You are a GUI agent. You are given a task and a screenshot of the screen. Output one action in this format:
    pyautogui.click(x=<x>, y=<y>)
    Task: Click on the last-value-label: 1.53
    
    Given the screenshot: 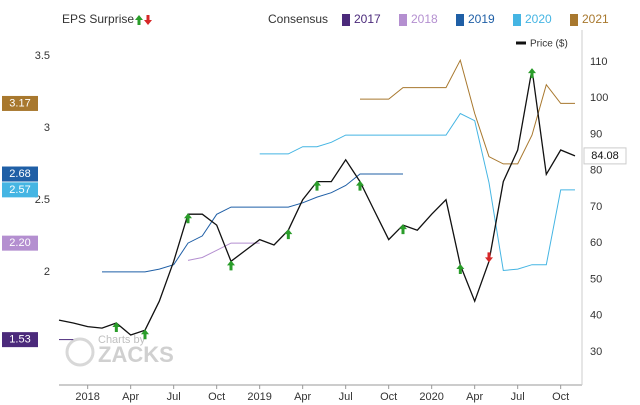 What is the action you would take?
    pyautogui.click(x=19, y=340)
    